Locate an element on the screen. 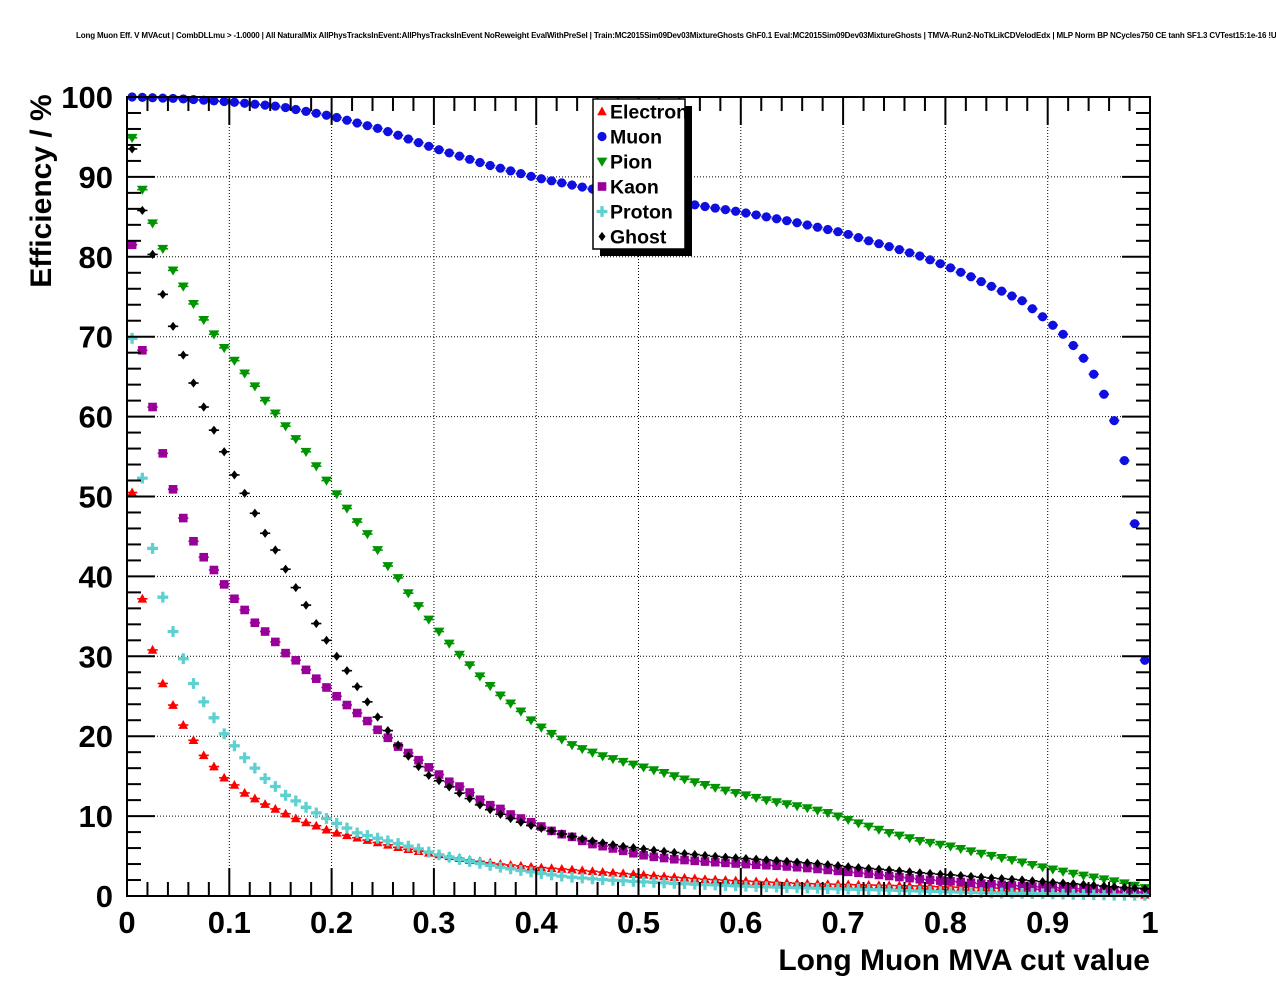 This screenshot has height=996, width=1276. y-tick-label: 0 is located at coordinates (104, 896).